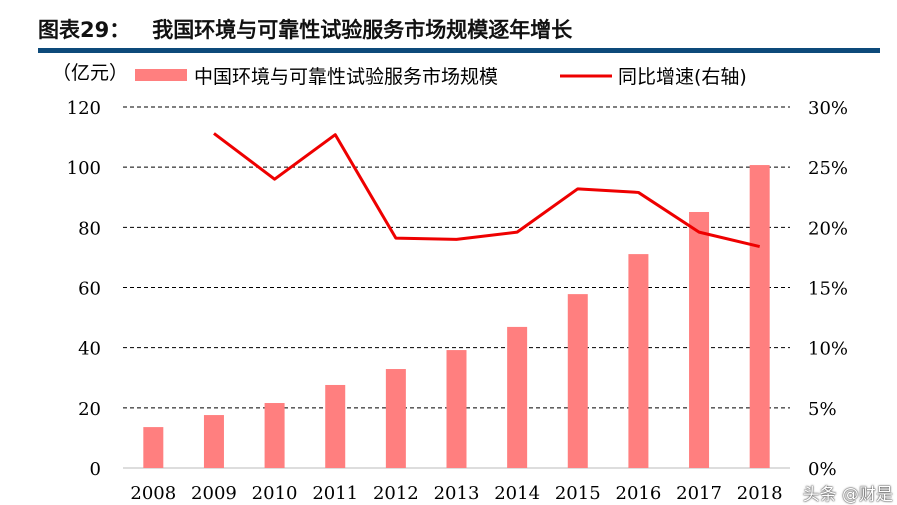 The height and width of the screenshot is (505, 897). I want to click on legend-label-line: 同比增速(右轴), so click(682, 77).